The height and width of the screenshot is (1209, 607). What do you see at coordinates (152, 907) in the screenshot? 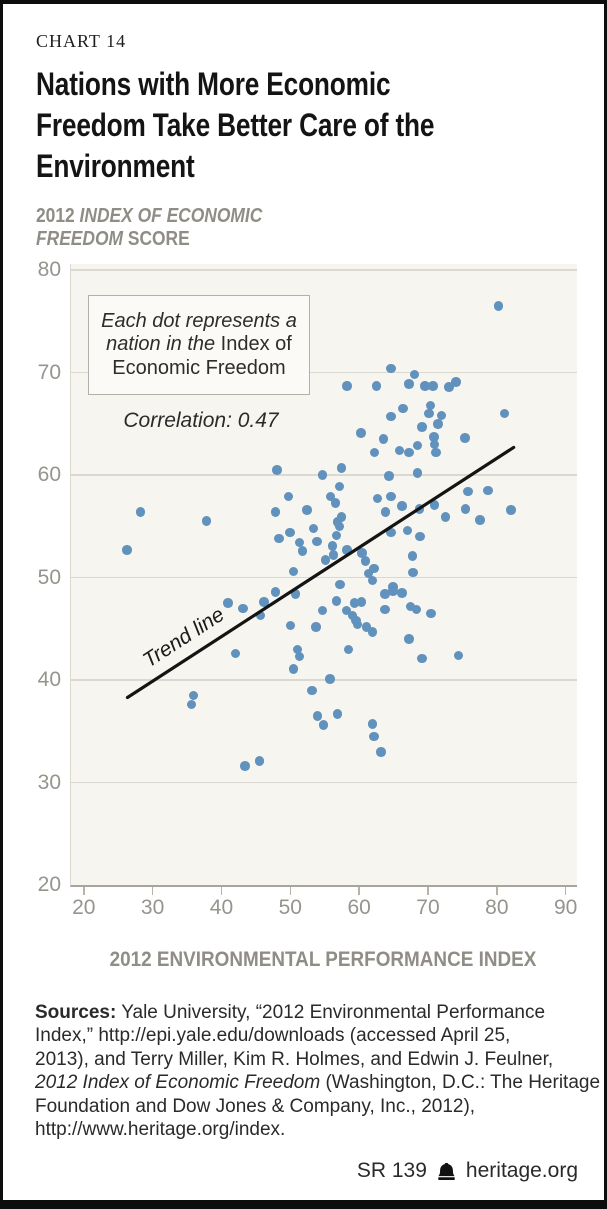
I see `x-tick-label-30: 30` at bounding box center [152, 907].